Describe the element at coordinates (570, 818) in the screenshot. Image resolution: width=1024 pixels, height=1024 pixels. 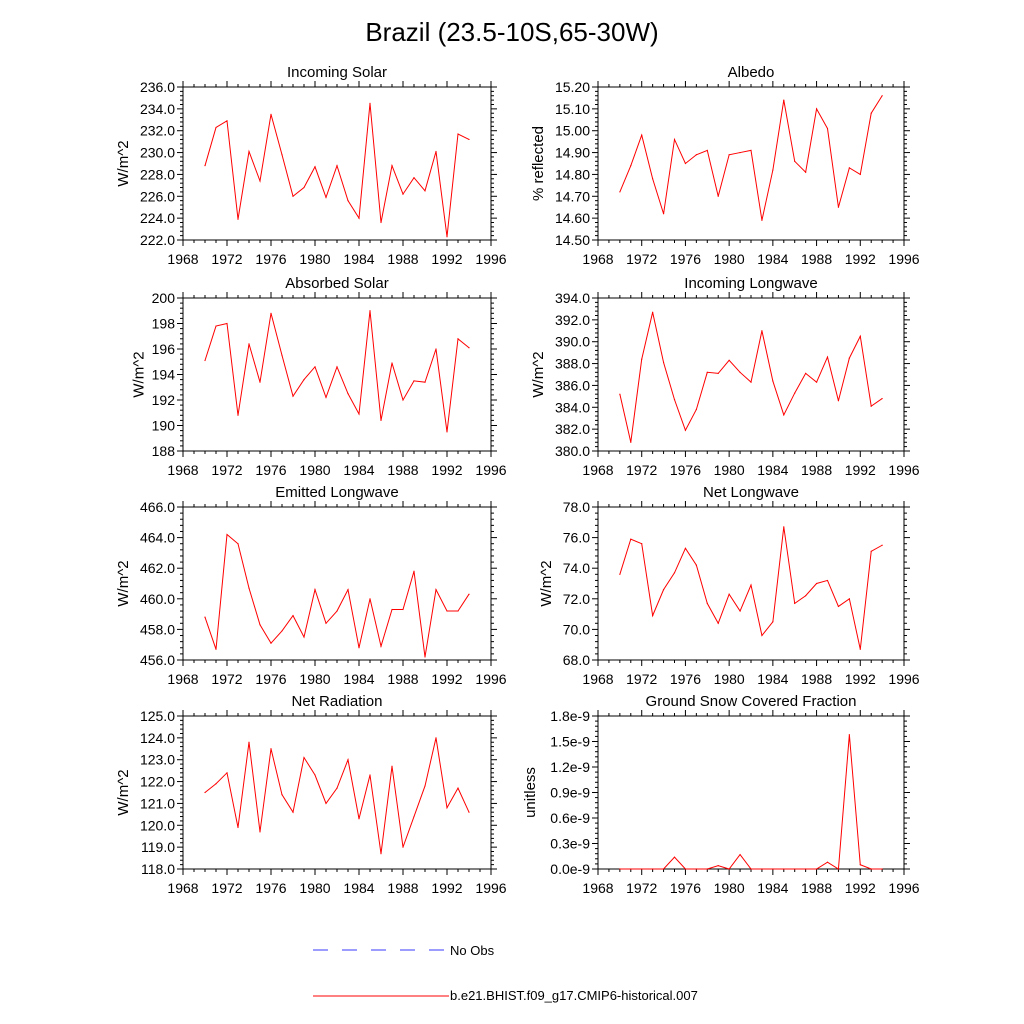
I see `y-tick-label: 0.6e-9` at that location.